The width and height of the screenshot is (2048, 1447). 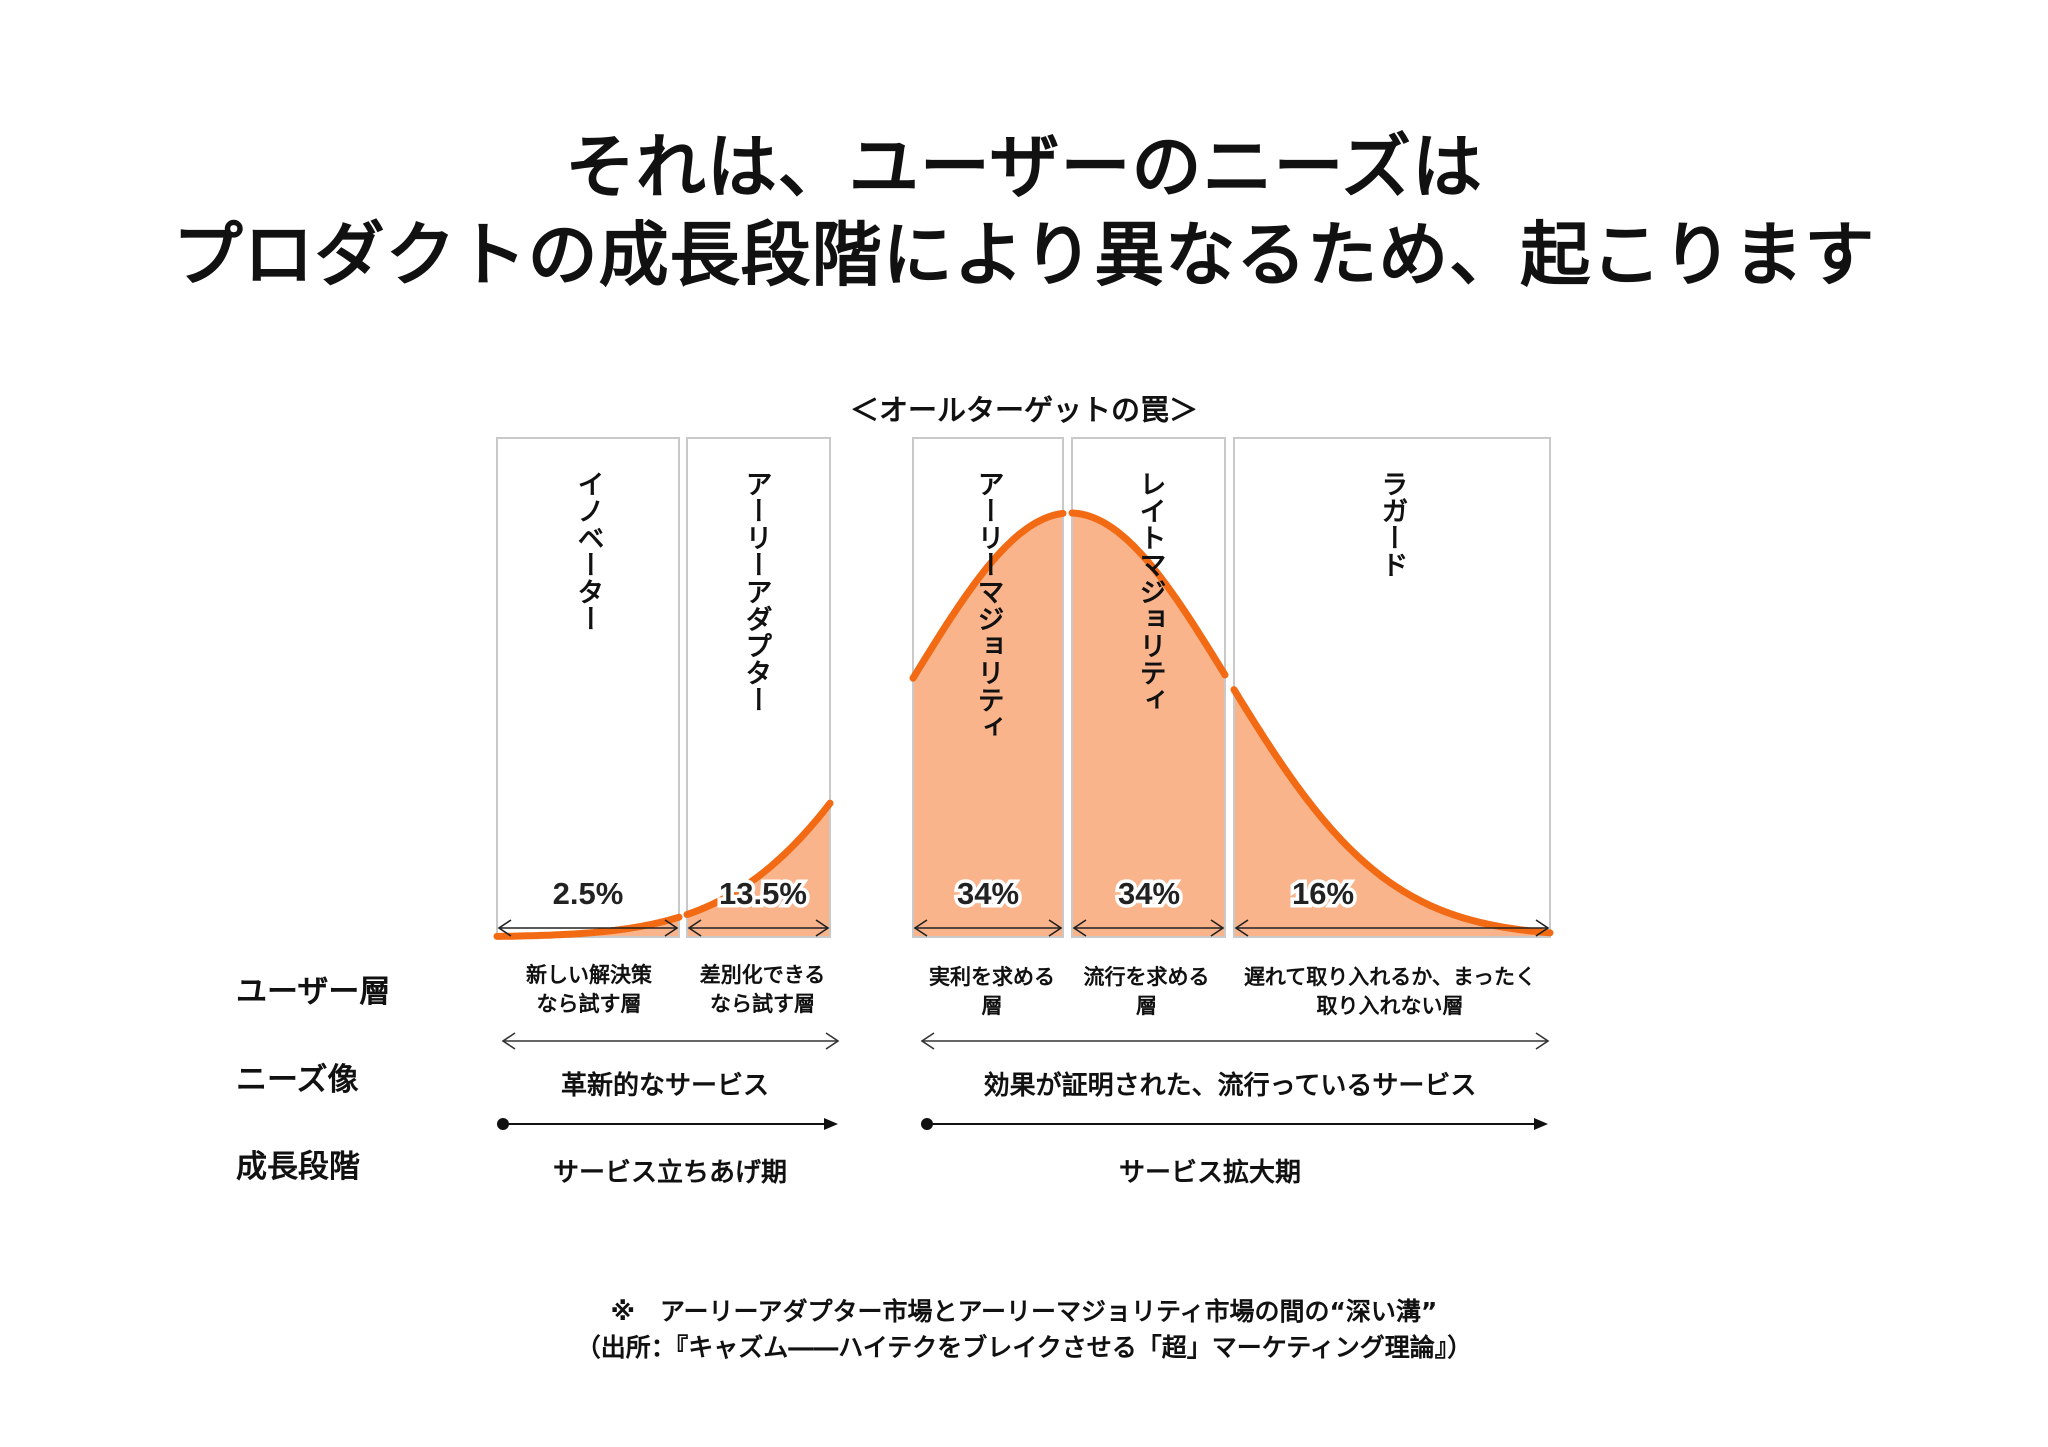 What do you see at coordinates (298, 1167) in the screenshot?
I see `row-label-stage: 成長段階` at bounding box center [298, 1167].